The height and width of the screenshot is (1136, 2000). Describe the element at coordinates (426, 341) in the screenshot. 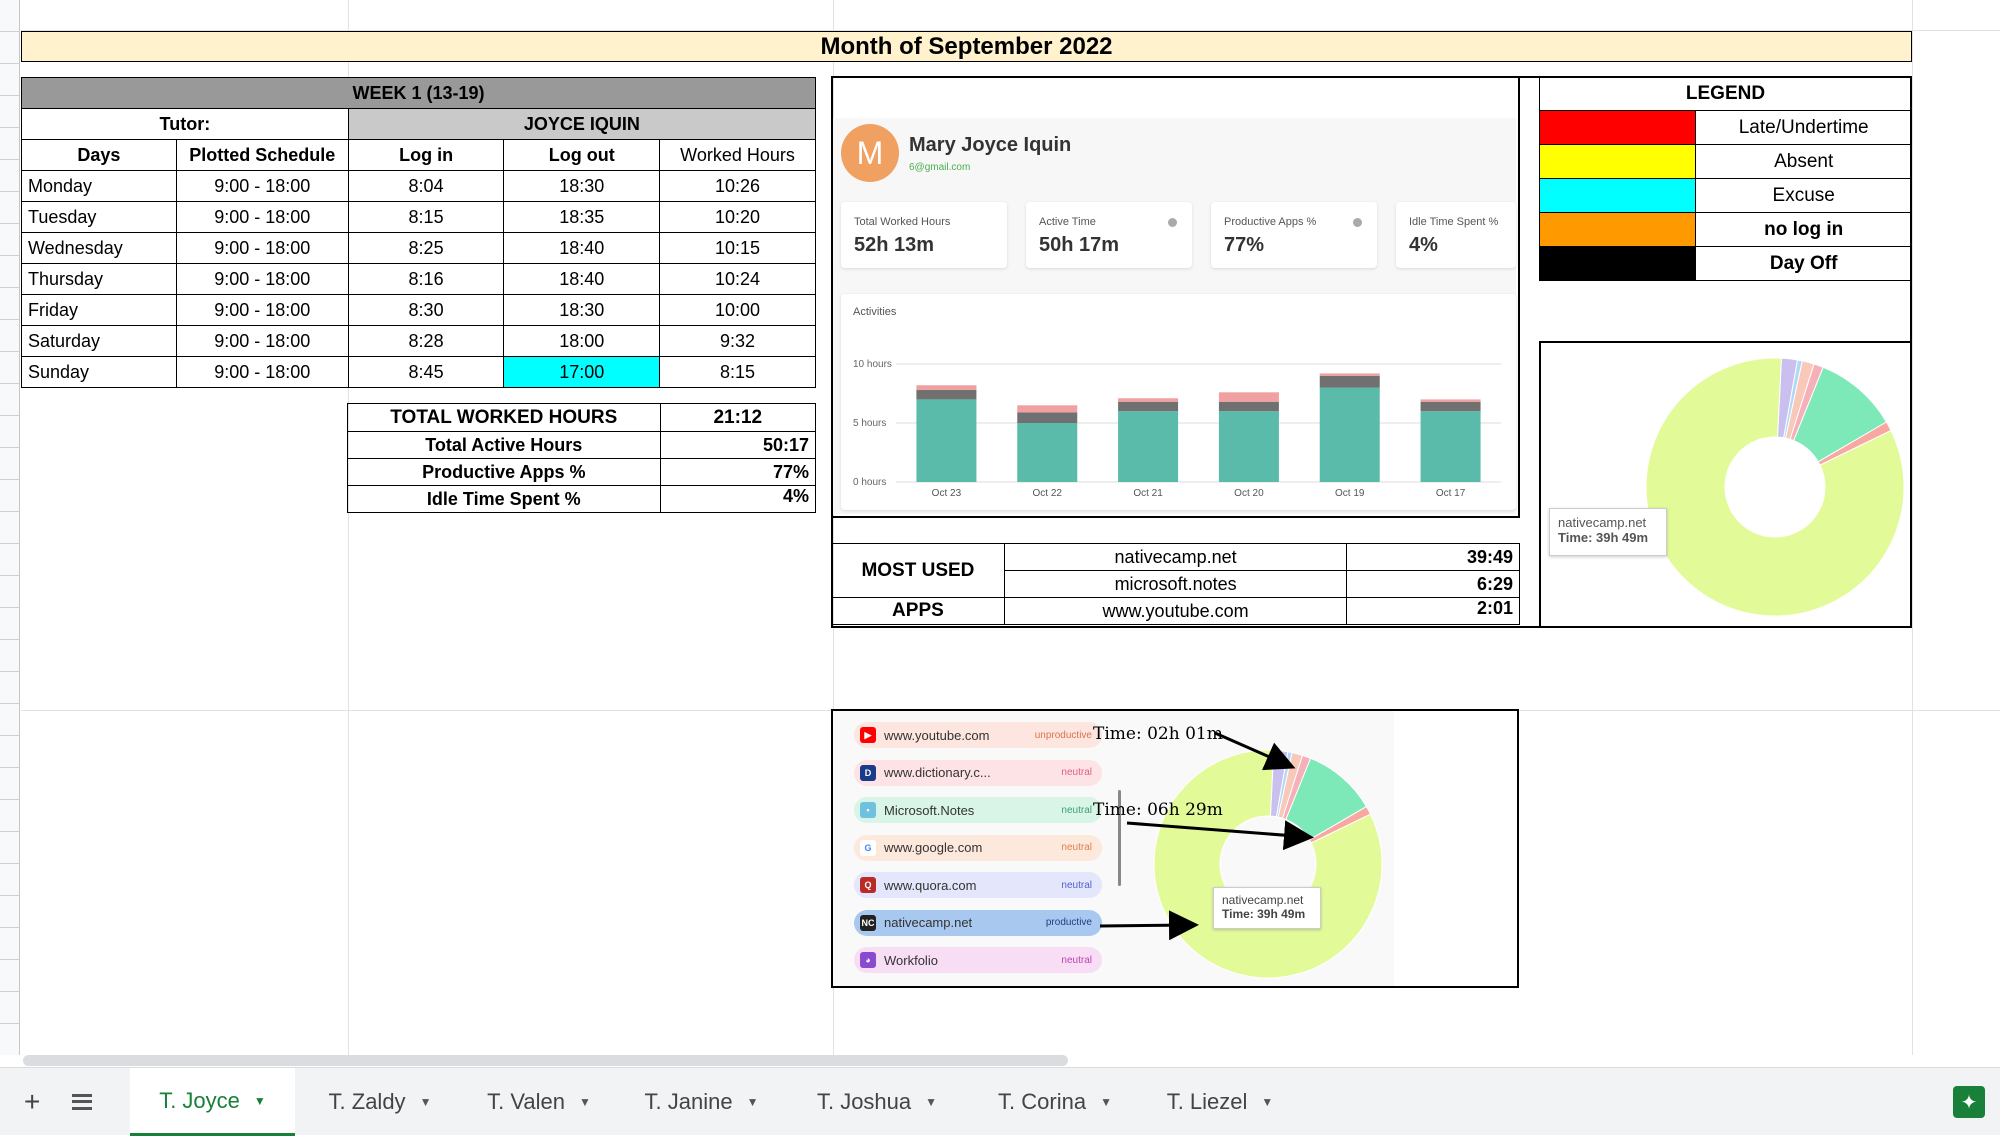

I see `login-cell: 8:28` at that location.